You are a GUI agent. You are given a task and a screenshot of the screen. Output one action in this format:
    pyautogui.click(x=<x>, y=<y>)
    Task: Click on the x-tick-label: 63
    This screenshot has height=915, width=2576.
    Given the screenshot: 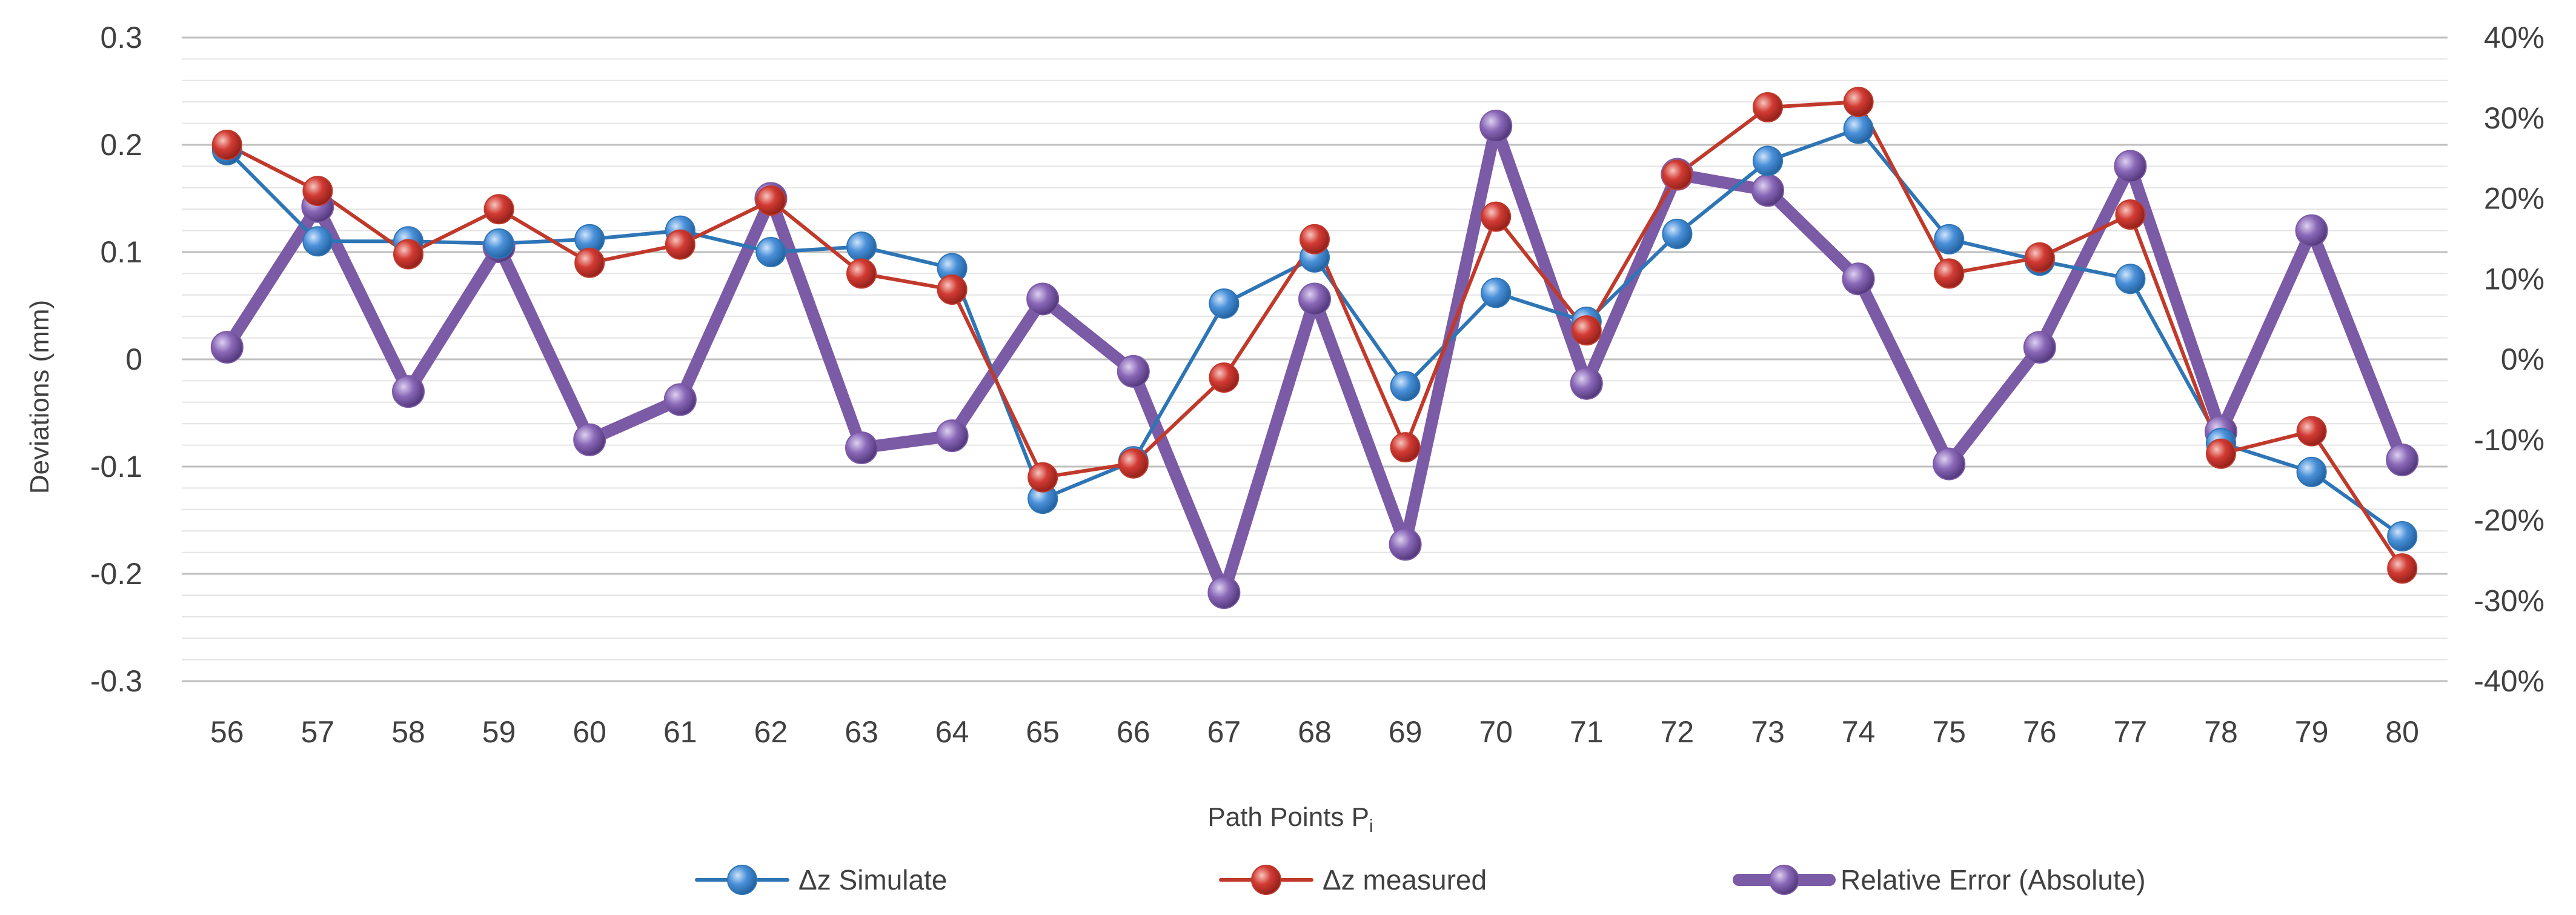 What is the action you would take?
    pyautogui.click(x=861, y=732)
    